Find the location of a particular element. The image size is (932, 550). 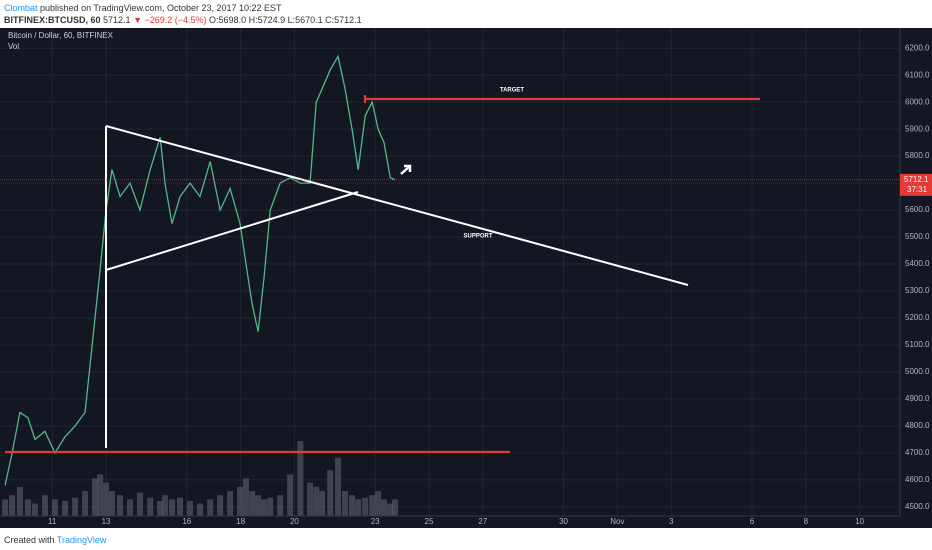

arrow is located at coordinates (406, 169).